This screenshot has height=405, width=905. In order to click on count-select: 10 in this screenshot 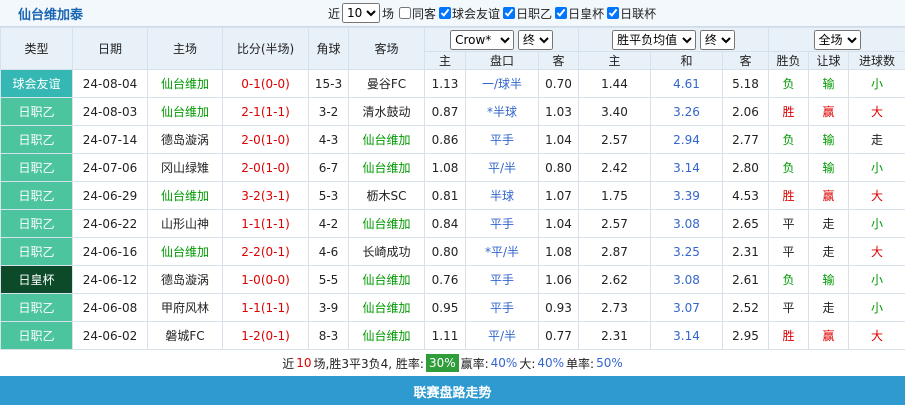, I will do `click(361, 13)`.